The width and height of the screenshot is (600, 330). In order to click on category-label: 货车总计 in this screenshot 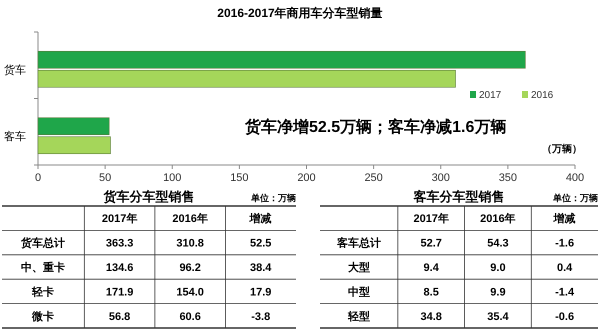, I will do `click(43, 243)`.